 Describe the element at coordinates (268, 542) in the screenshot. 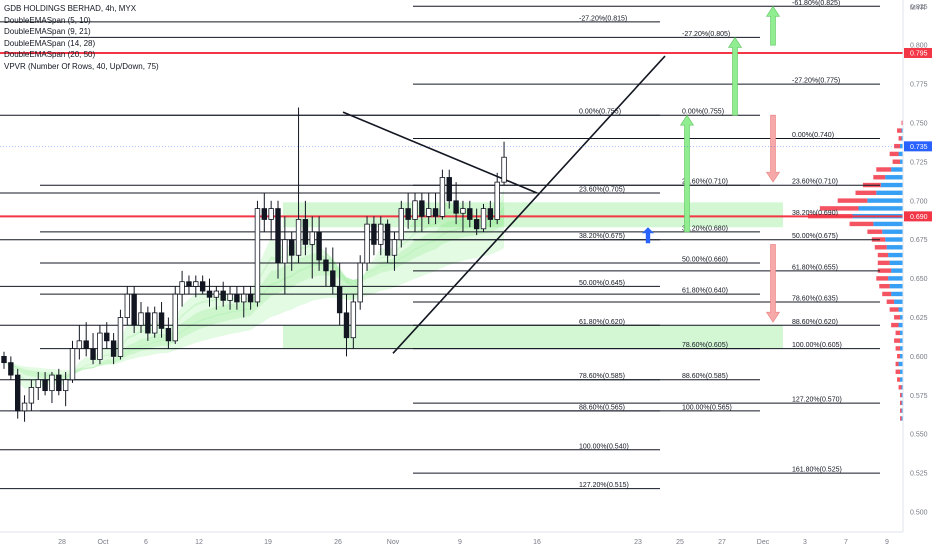

I see `time-tick-label: 19` at that location.